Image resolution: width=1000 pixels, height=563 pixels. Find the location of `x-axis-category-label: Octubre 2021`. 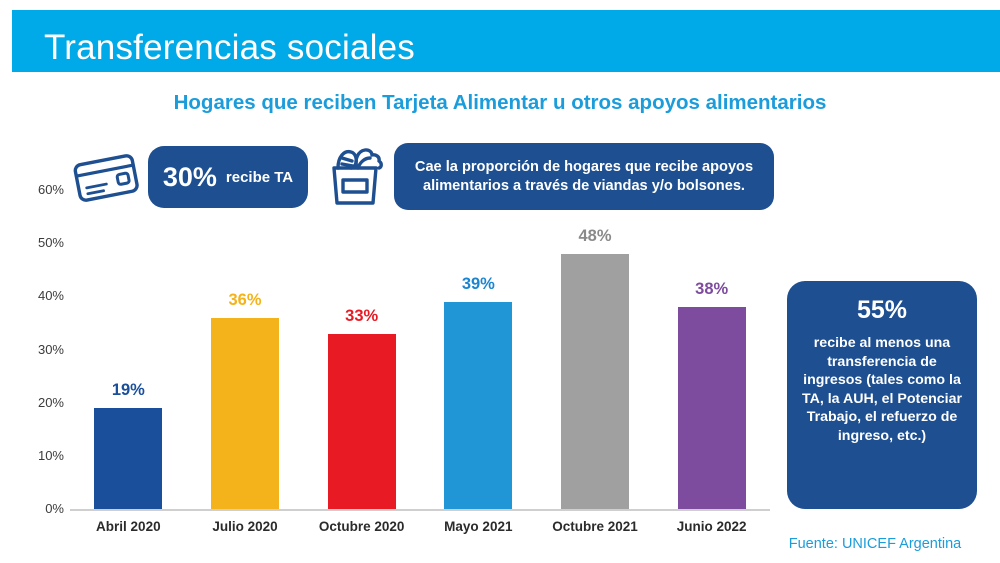

x-axis-category-label: Octubre 2021 is located at coordinates (595, 526).